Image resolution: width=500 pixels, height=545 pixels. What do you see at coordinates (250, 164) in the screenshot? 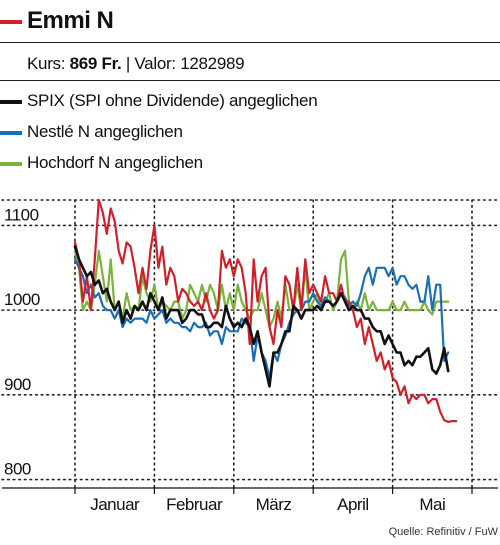
I see `legend-item: Hochdorf N angeglichen` at bounding box center [250, 164].